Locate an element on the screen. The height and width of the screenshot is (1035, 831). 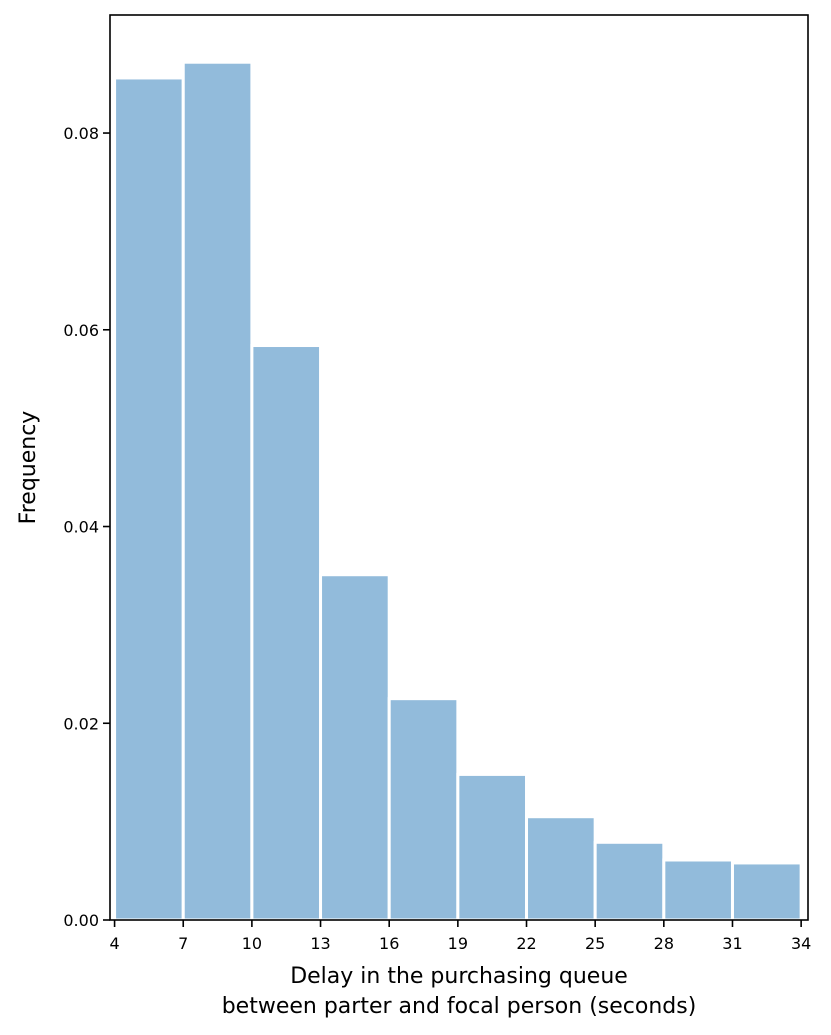
y-tick-label: 0.02 is located at coordinates (81, 723).